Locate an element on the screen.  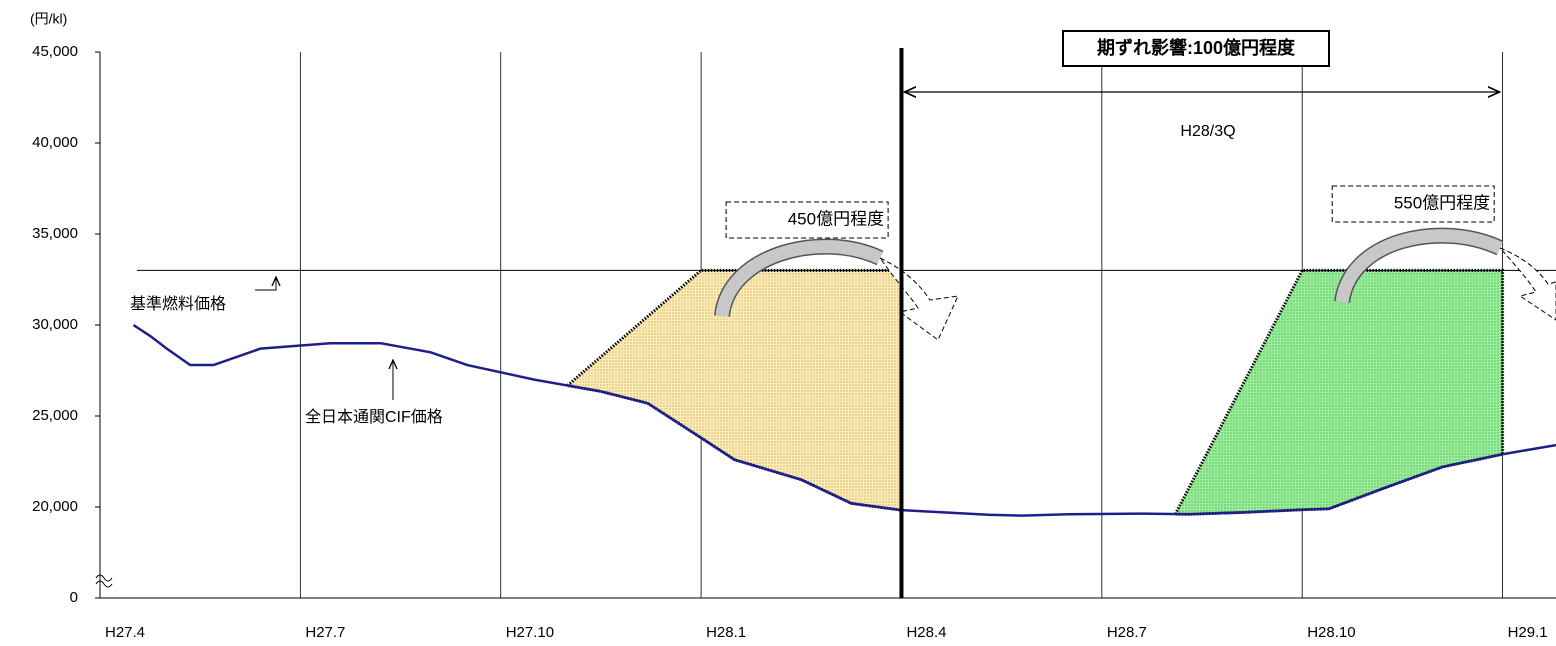
period-sublabel: H28/3Q is located at coordinates (1207, 131).